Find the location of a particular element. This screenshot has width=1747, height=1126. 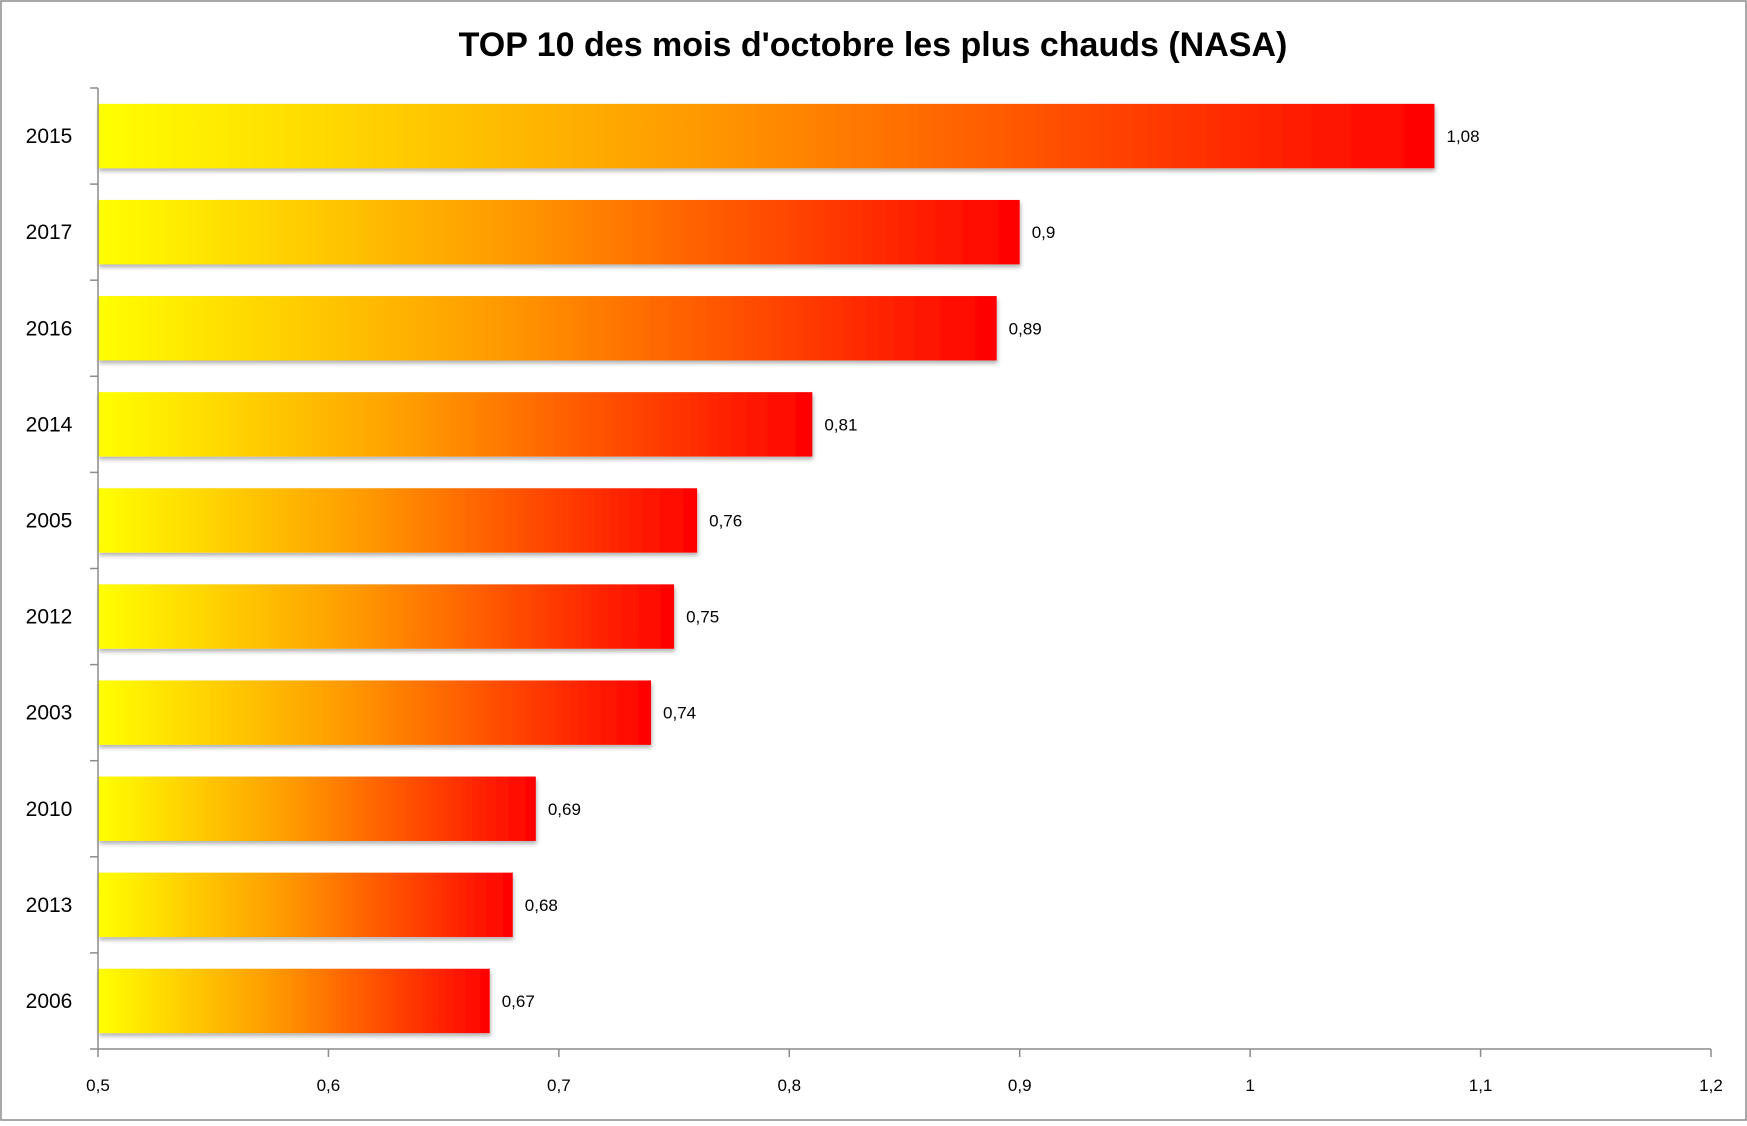

data-label-2010: 0,69 is located at coordinates (564, 809).